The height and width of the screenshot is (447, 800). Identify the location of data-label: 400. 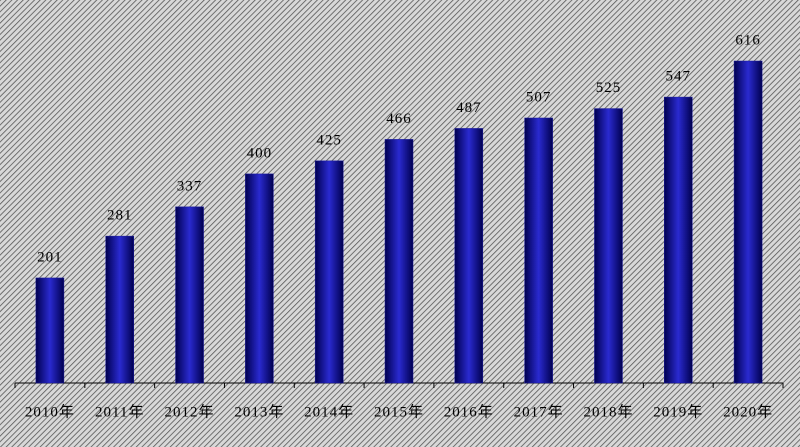
(260, 153).